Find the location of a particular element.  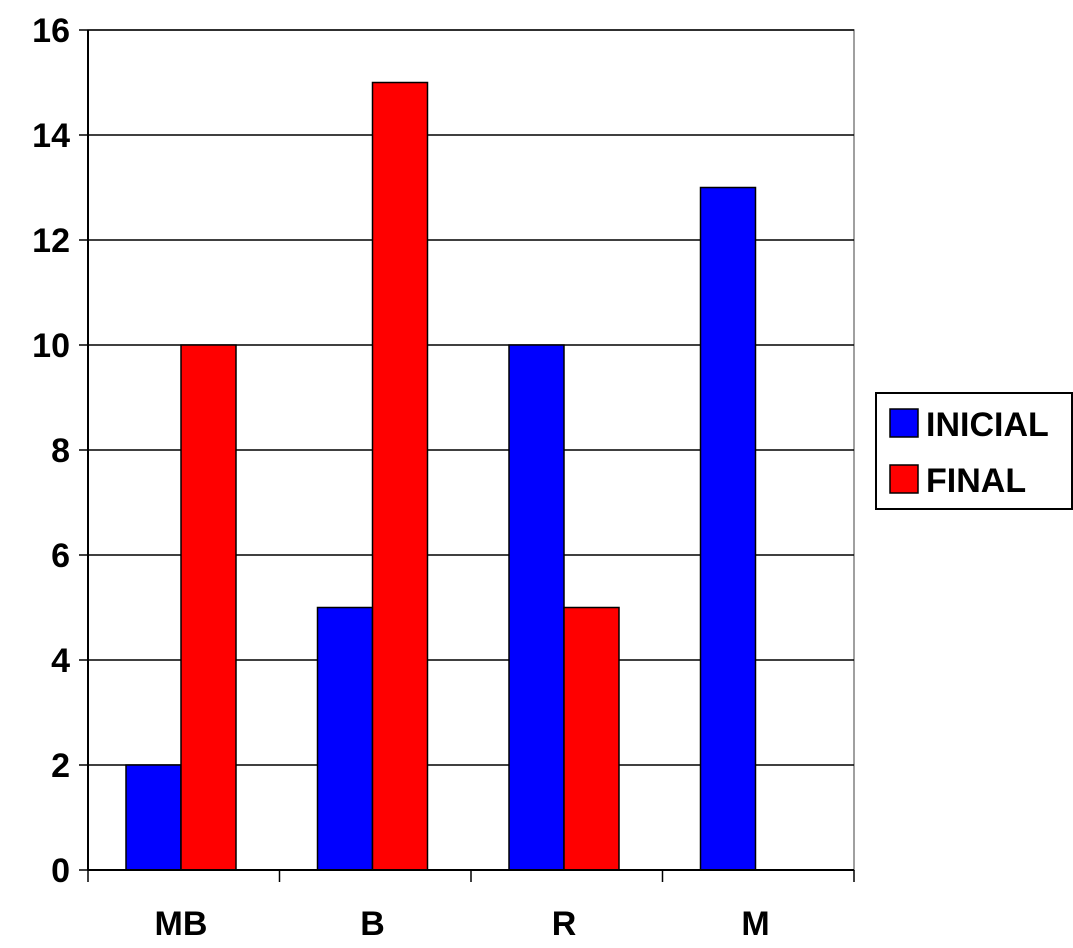

x-tick-label-r: R is located at coordinates (564, 924).